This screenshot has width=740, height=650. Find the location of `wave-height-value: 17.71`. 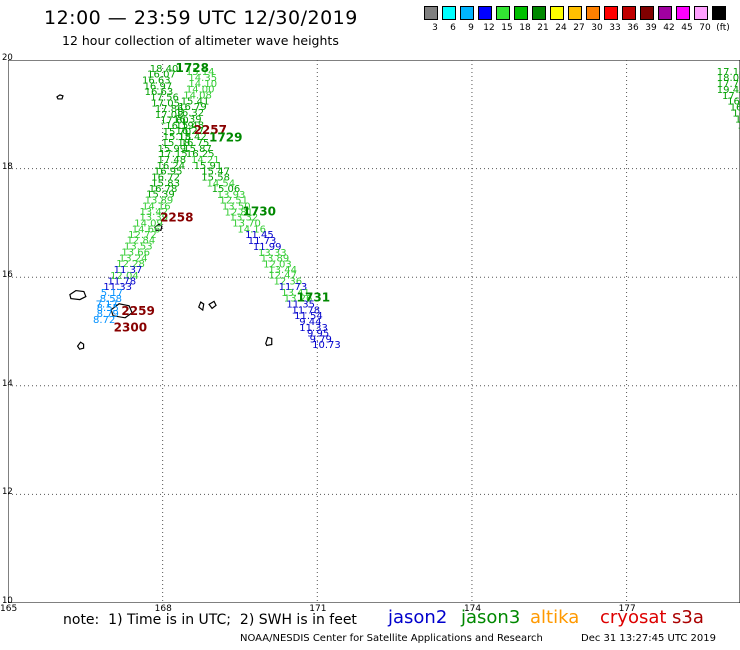

wave-height-value: 17.71 is located at coordinates (728, 84).